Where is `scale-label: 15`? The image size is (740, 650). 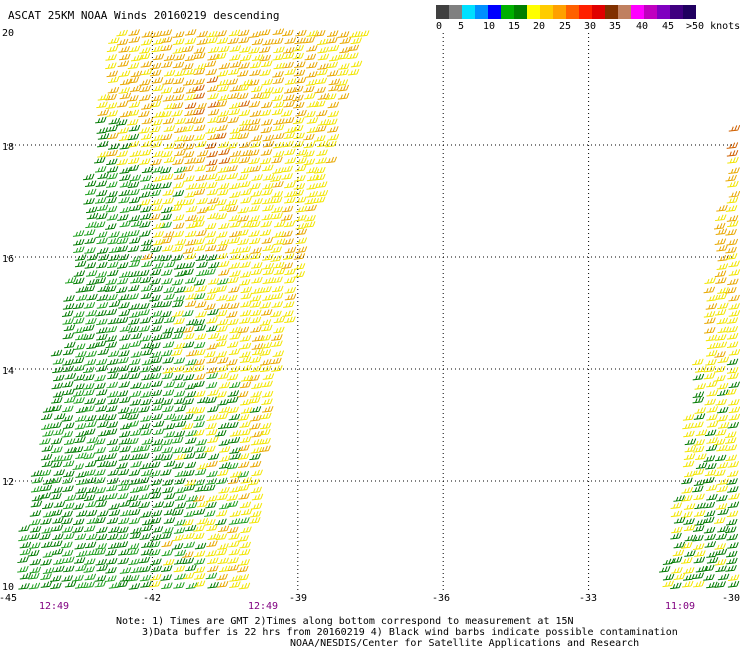 scale-label: 15 is located at coordinates (514, 26).